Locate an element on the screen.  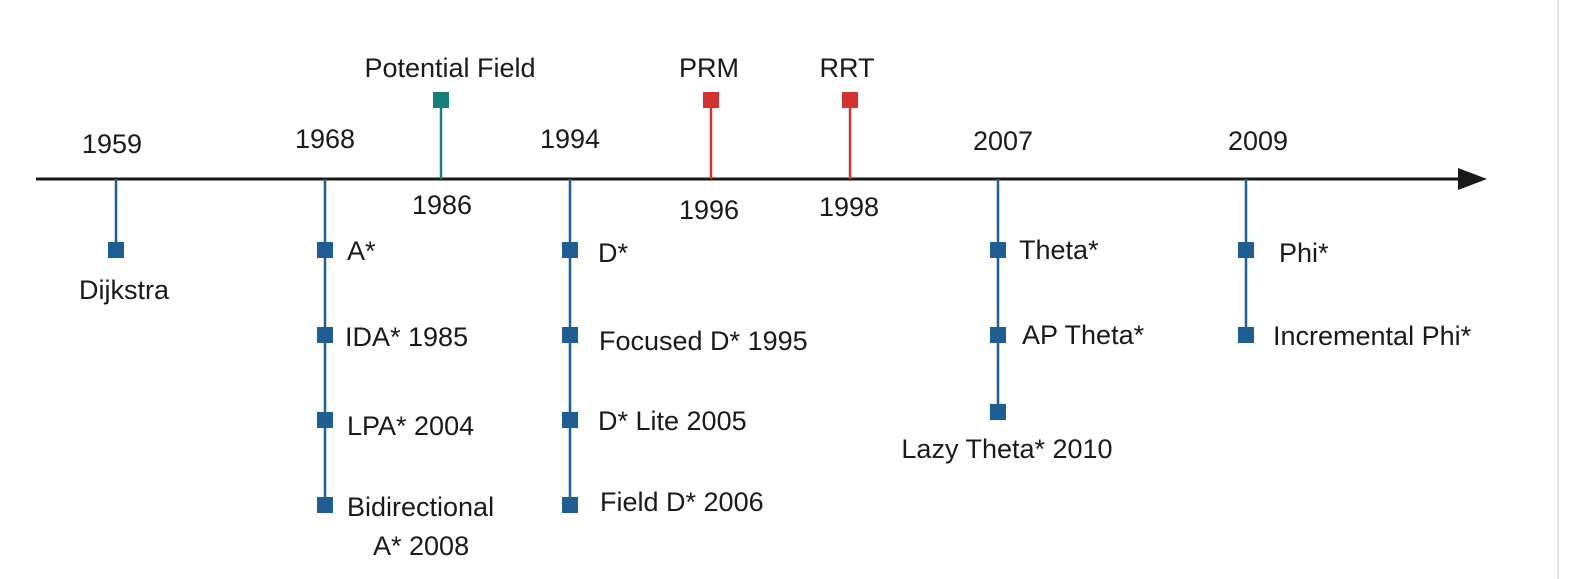
year-label-1986: 1986 is located at coordinates (442, 205).